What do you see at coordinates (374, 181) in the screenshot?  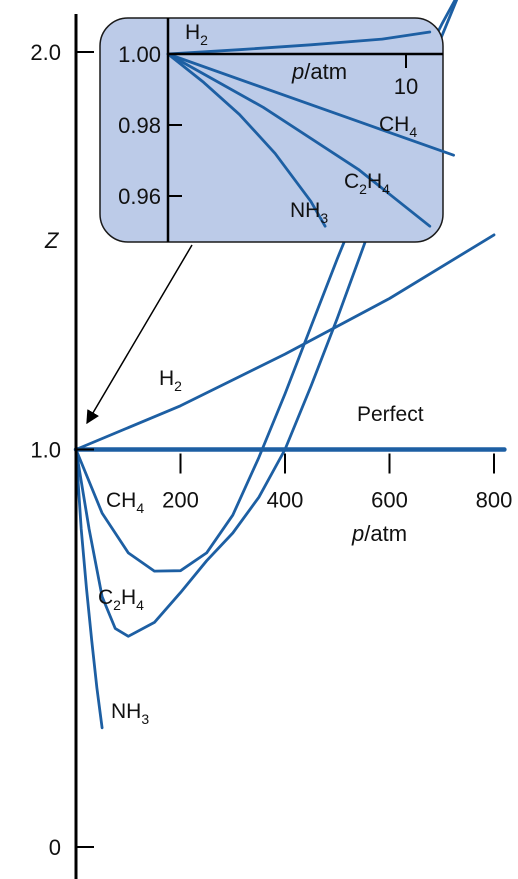 I see `inset-c2h4-label-h: H` at bounding box center [374, 181].